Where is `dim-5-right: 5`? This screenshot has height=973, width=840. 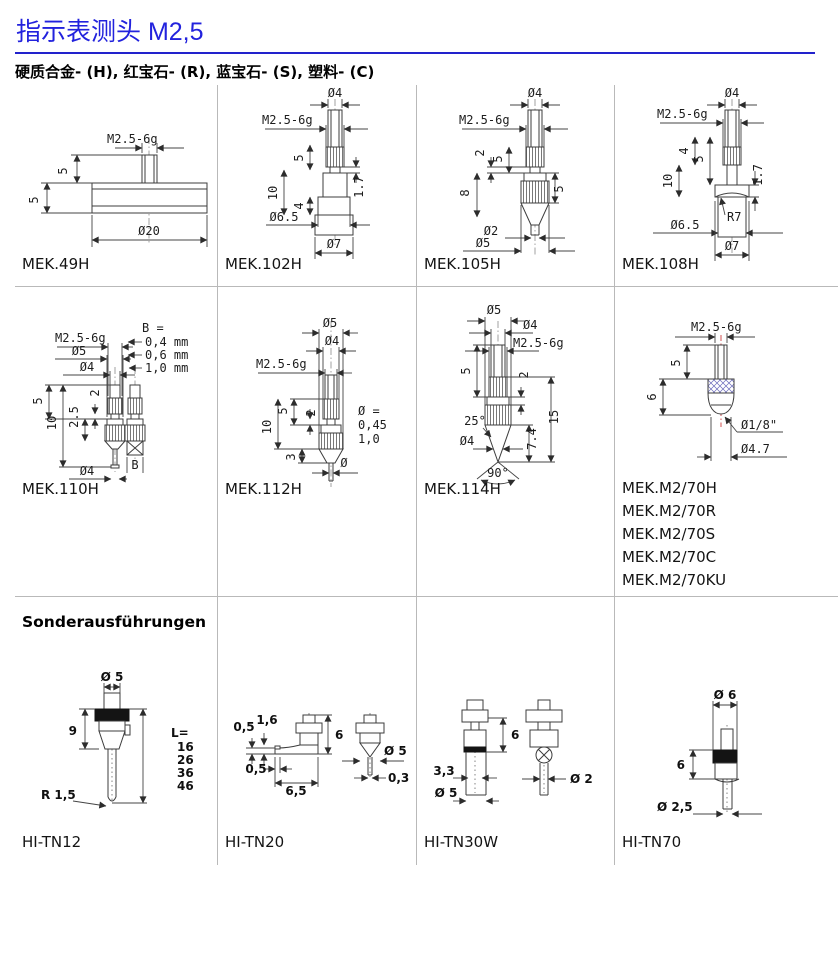 dim-5-right: 5 is located at coordinates (559, 188).